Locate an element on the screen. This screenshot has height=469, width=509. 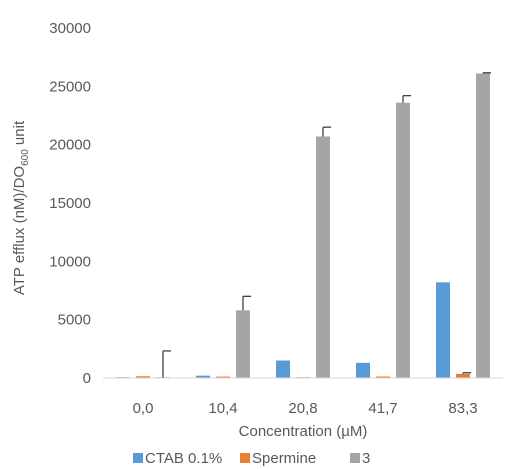
y-tick-label: 30000 is located at coordinates (70, 28).